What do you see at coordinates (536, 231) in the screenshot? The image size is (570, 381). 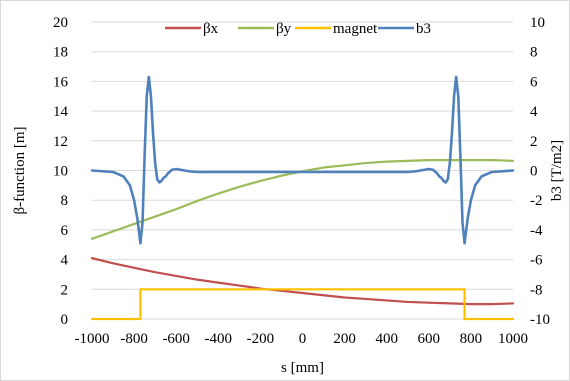 I see `y2-tick-label-3: -4` at bounding box center [536, 231].